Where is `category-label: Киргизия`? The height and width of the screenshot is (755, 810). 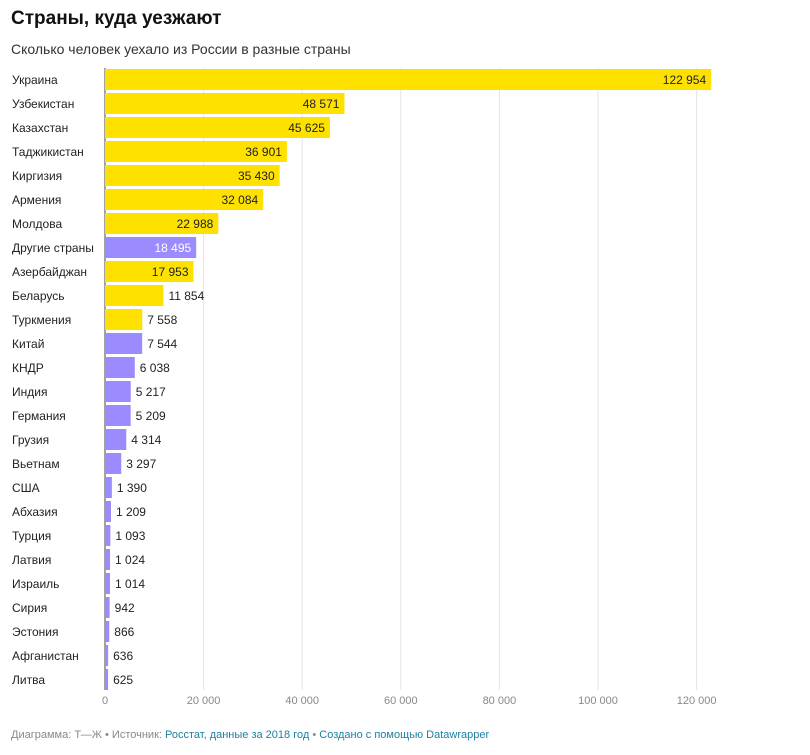
category-label: Киргизия is located at coordinates (37, 176).